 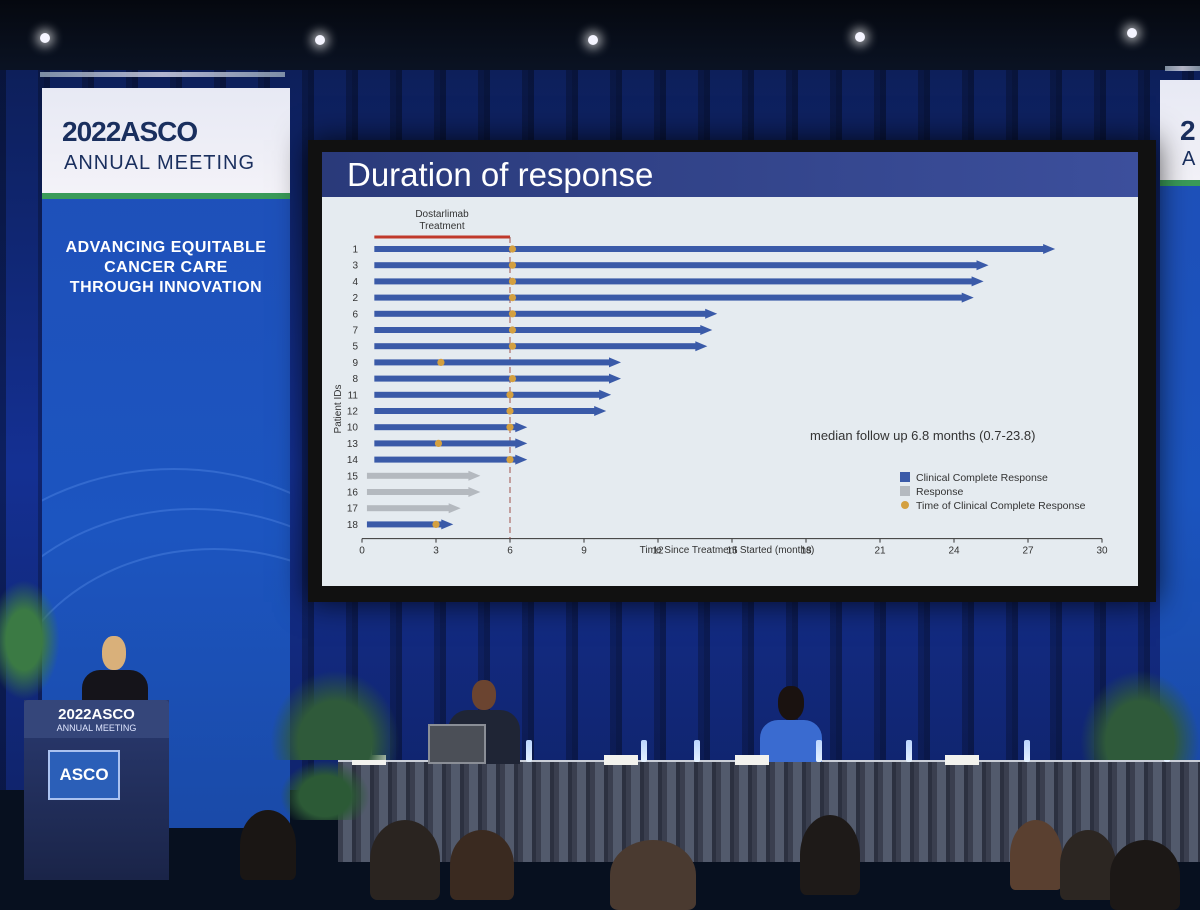 I want to click on banner-header: 2022ASCO ANNUAL MEETING, so click(x=166, y=143).